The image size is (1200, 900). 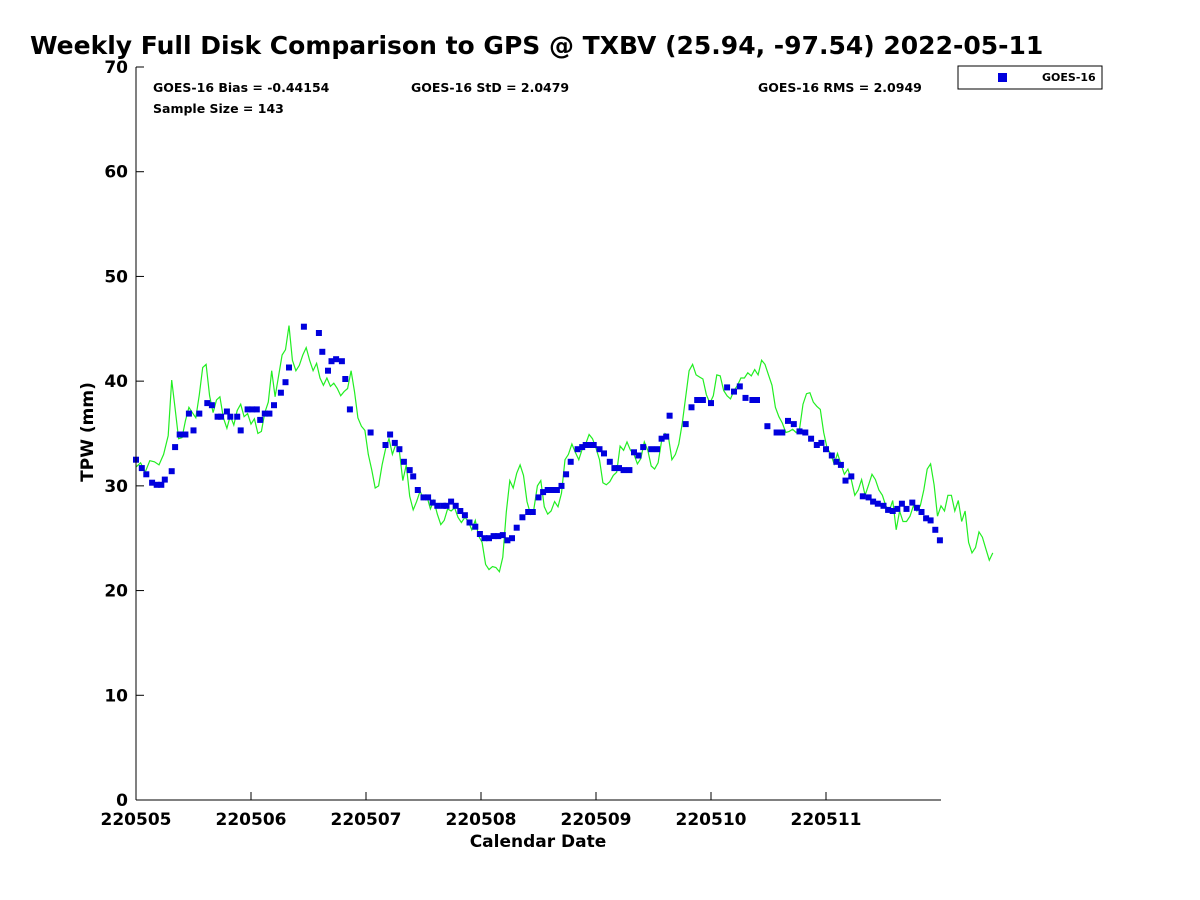 I want to click on x-tick-label: 220506, so click(x=251, y=820).